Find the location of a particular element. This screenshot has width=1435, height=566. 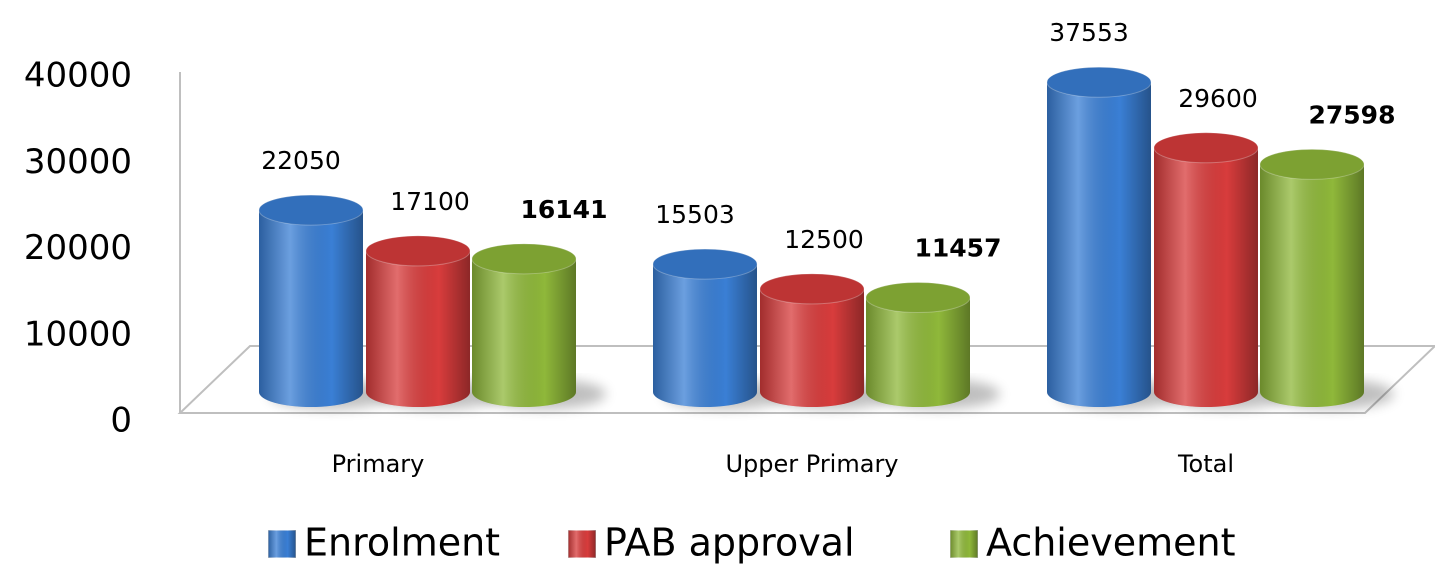

data-label: 17100 is located at coordinates (430, 201).